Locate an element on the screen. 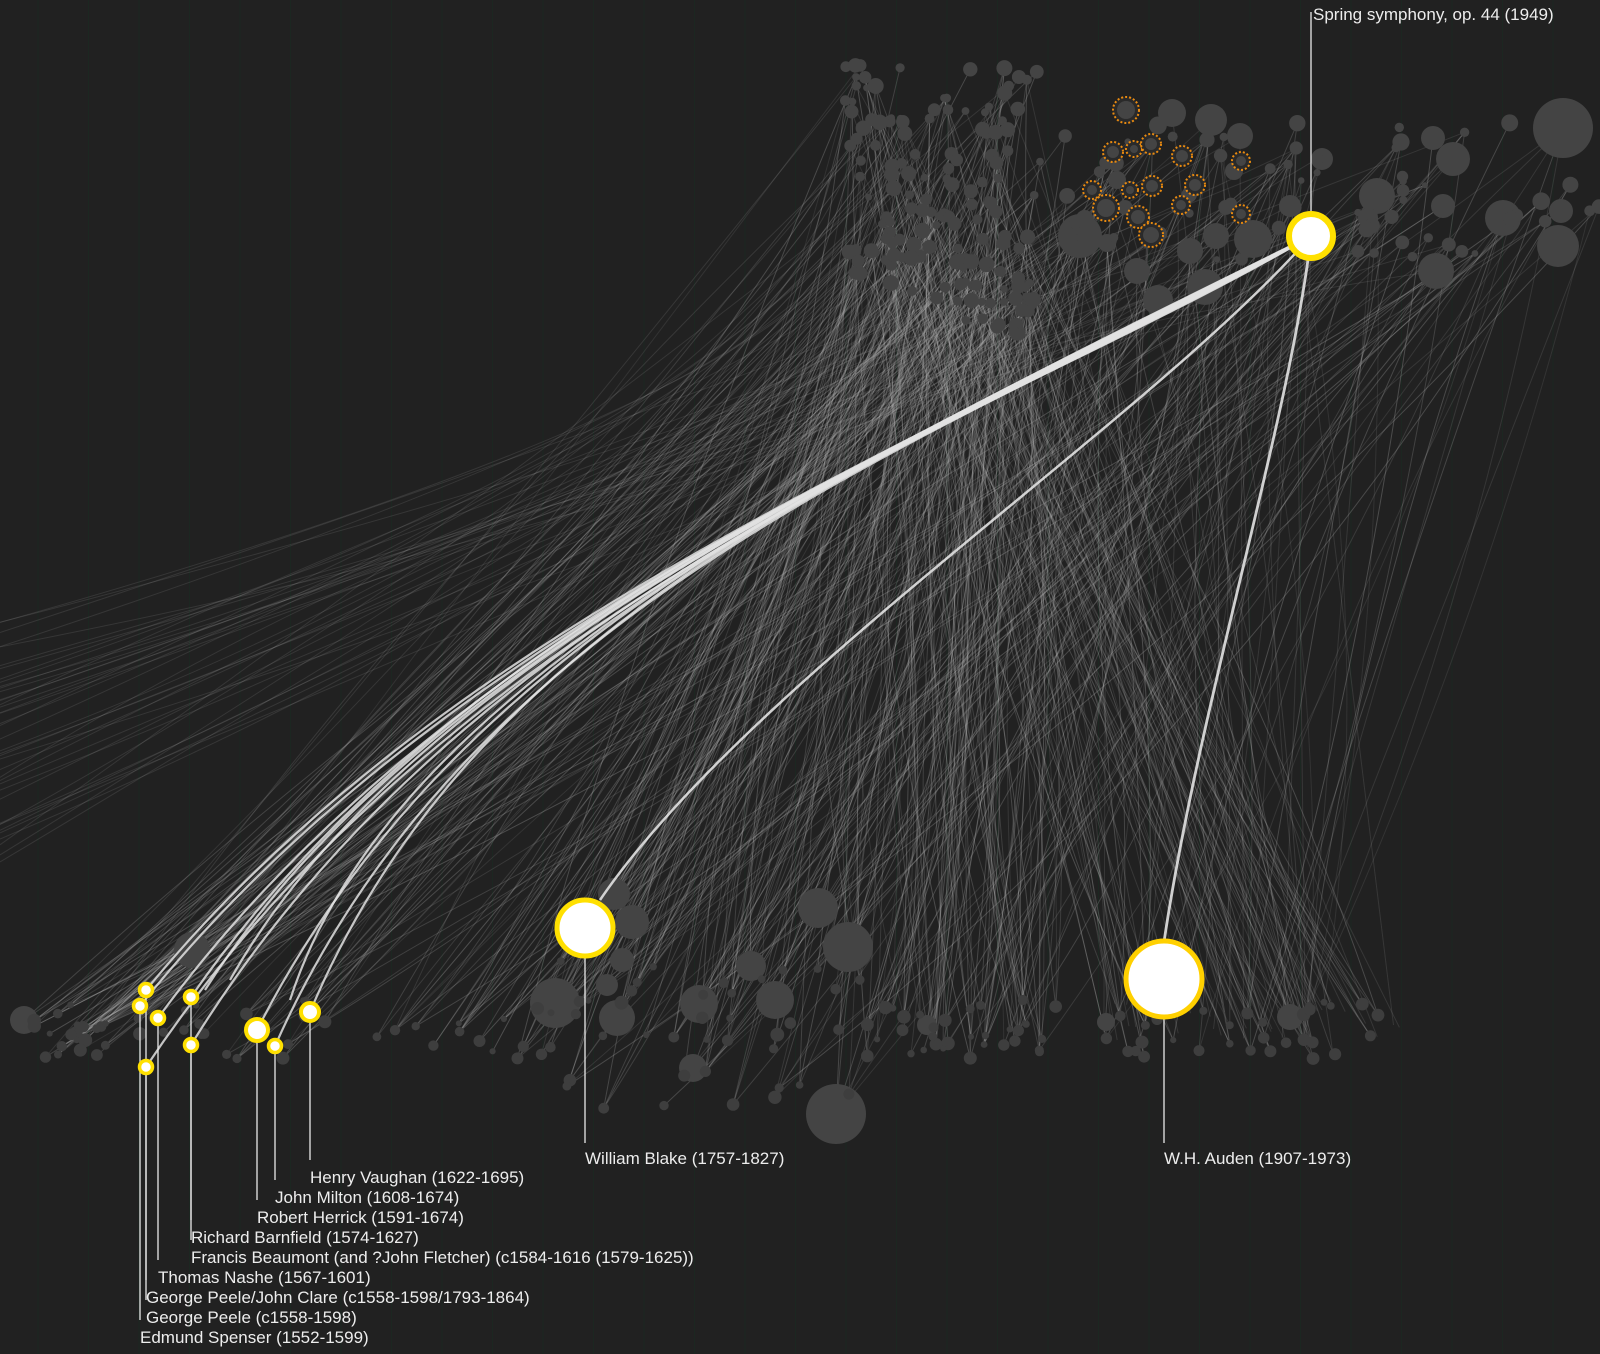 Image resolution: width=1600 pixels, height=1354 pixels. poet-node-peele is located at coordinates (146, 1067).